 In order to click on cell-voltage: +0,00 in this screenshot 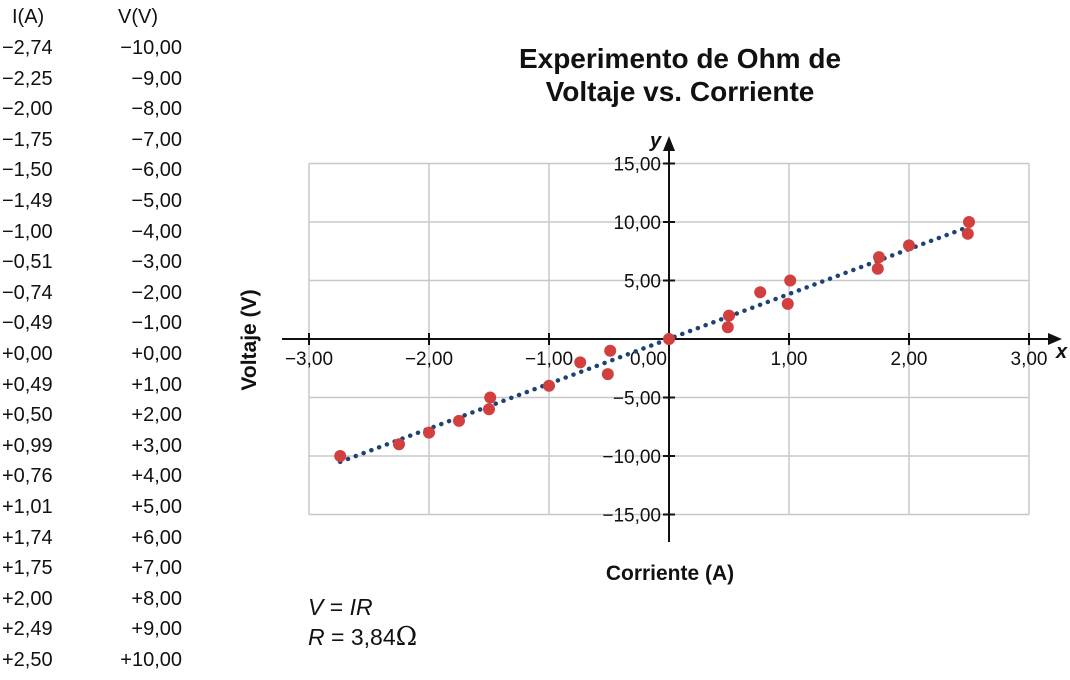, I will do `click(156, 354)`.